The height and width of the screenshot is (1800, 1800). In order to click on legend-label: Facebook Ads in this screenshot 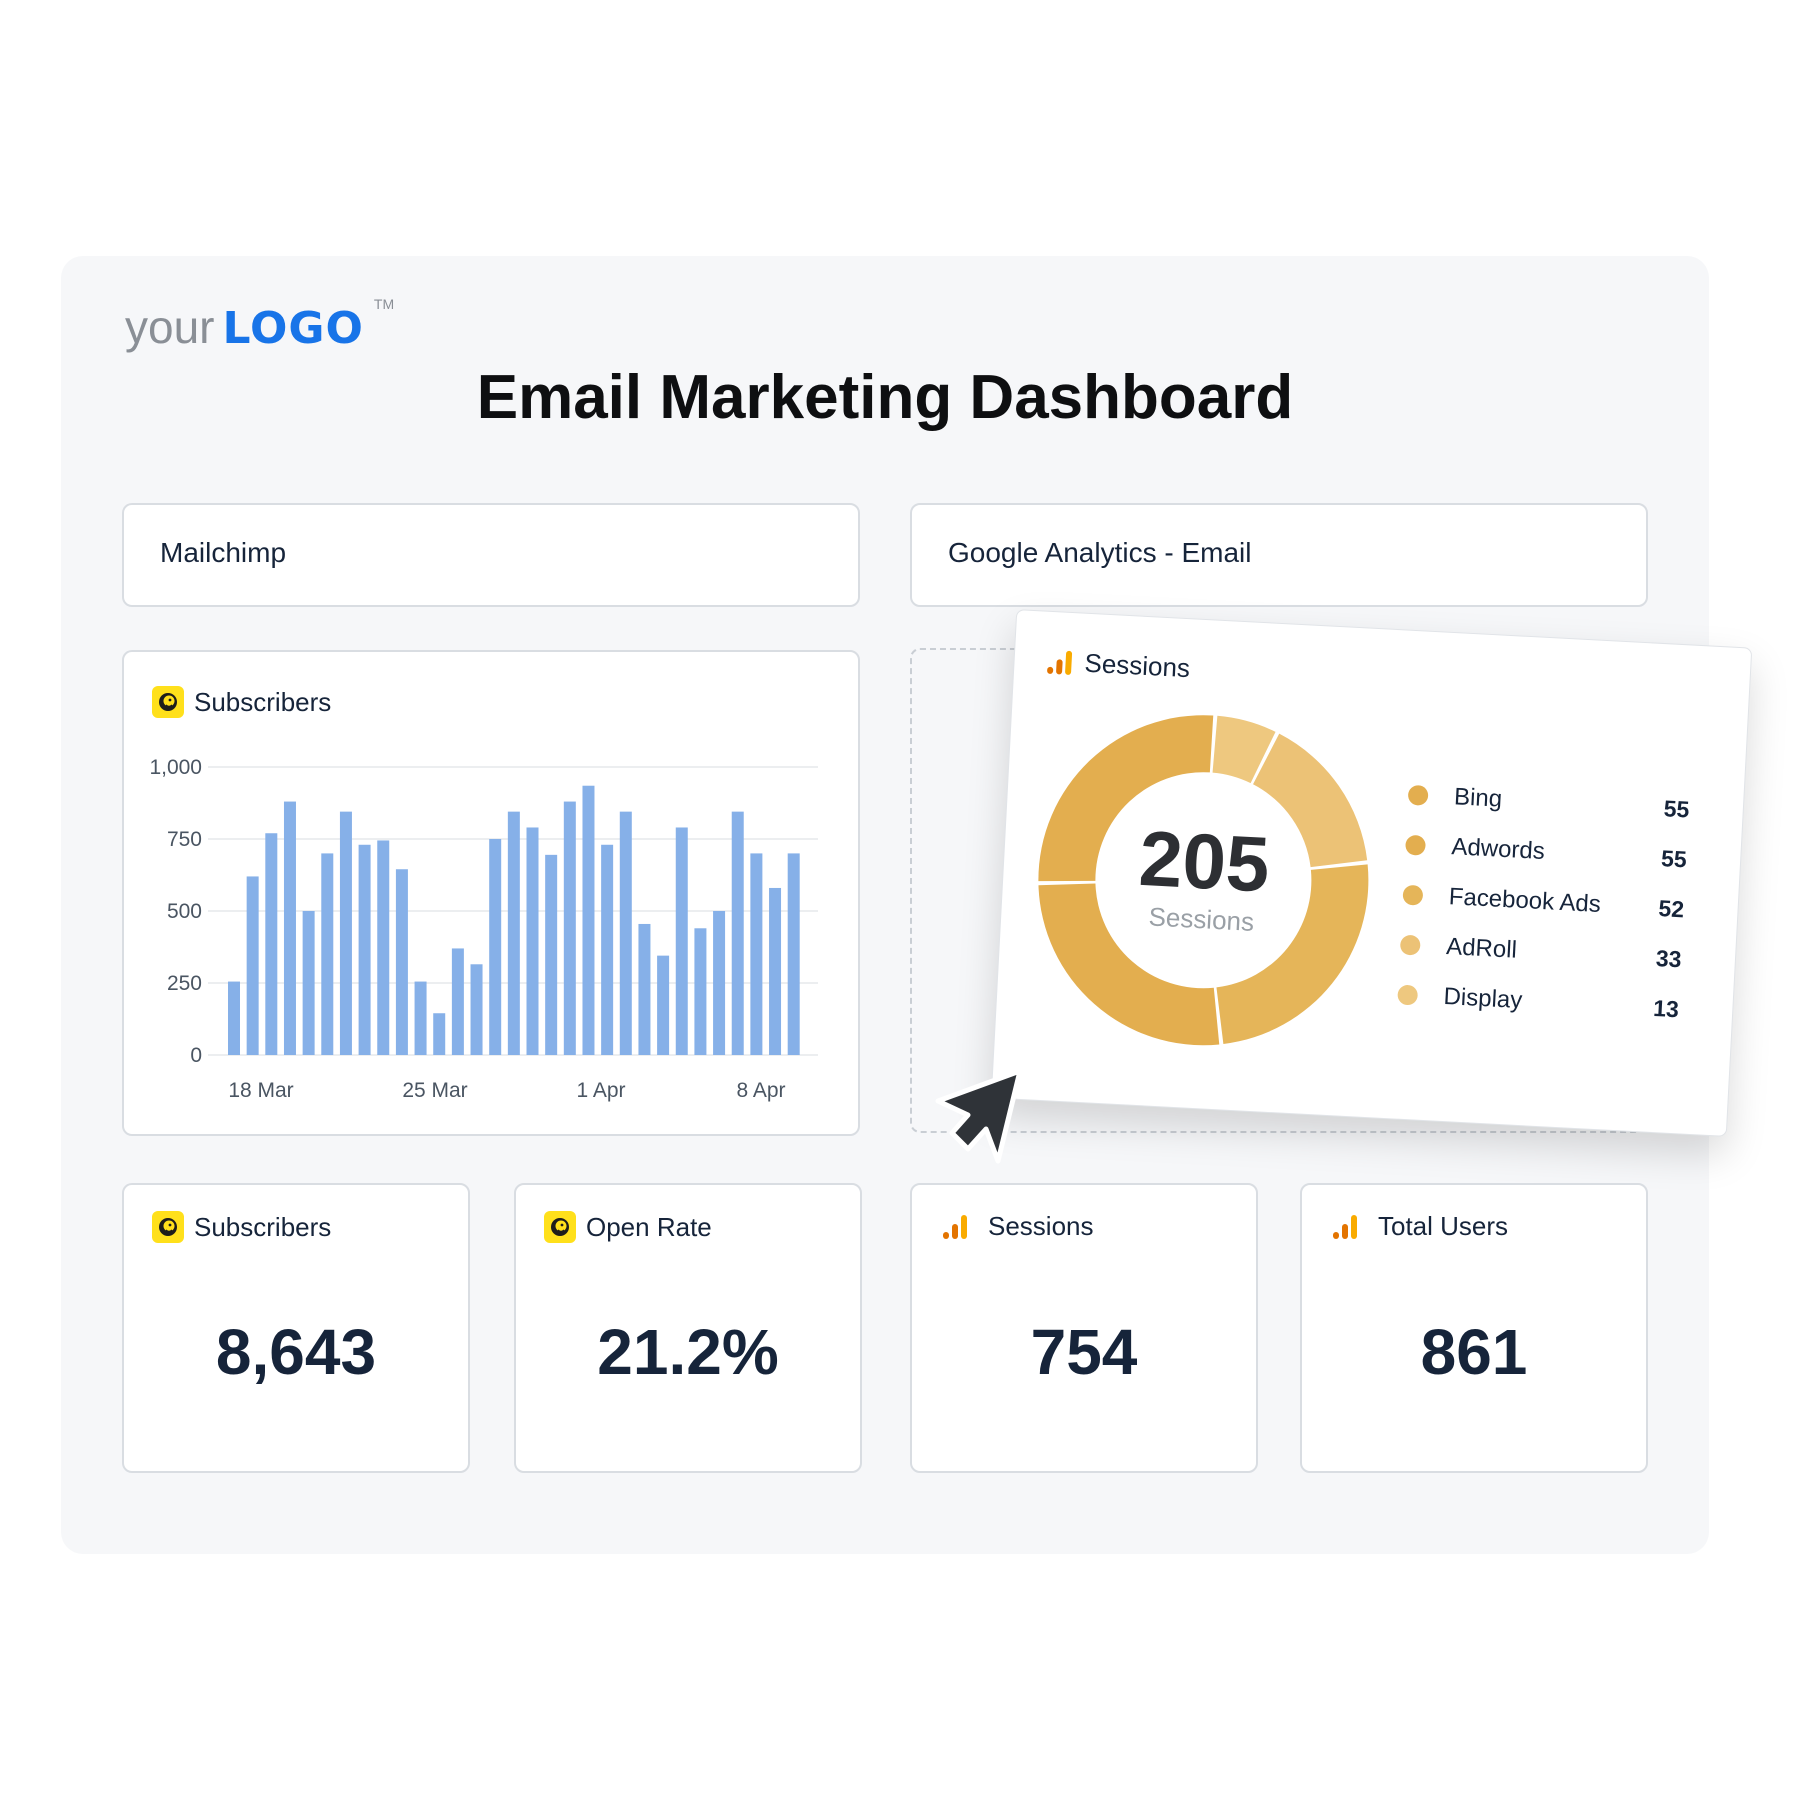, I will do `click(1525, 901)`.